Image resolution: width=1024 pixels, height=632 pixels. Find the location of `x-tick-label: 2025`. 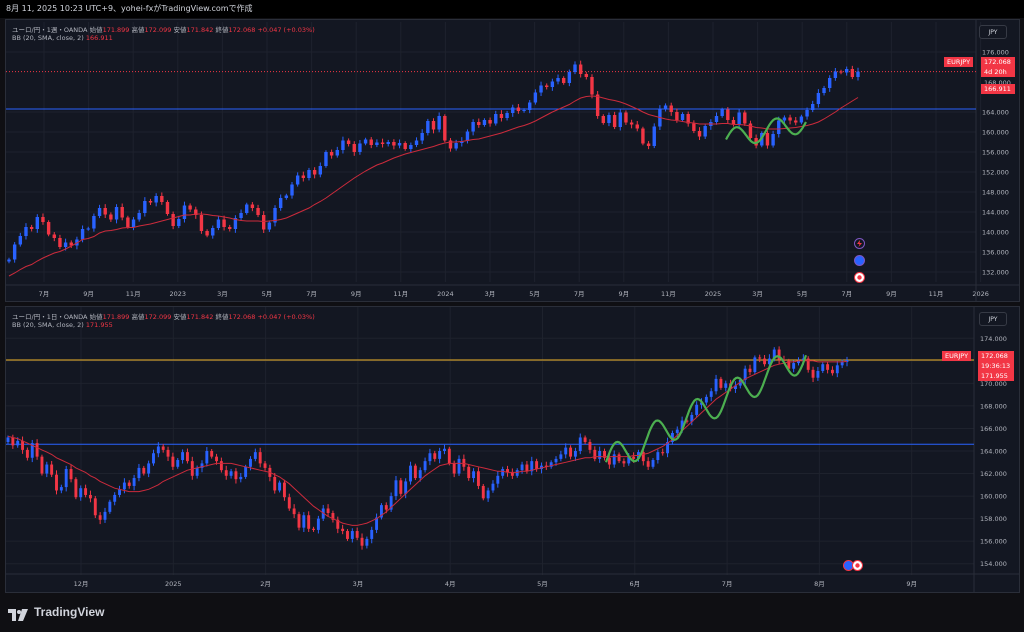

x-tick-label: 2025 is located at coordinates (173, 584).